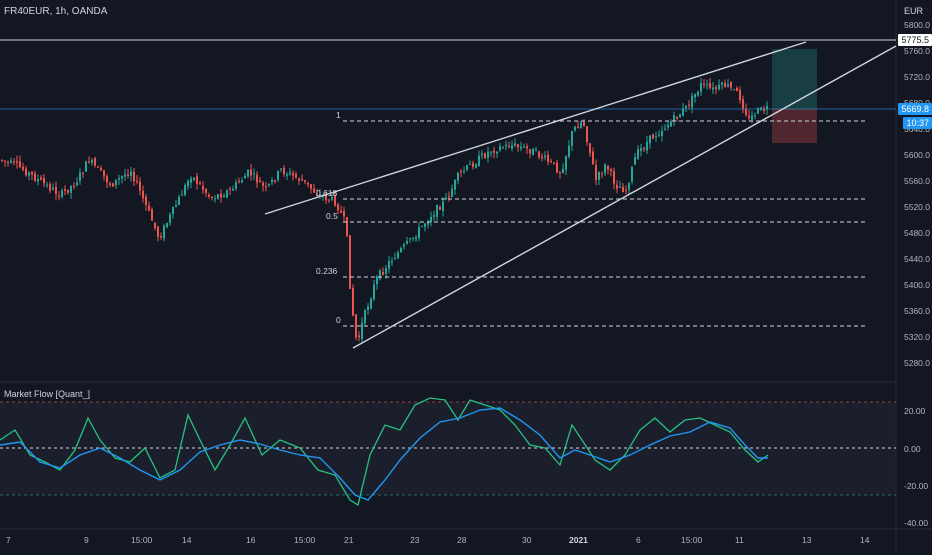 The width and height of the screenshot is (932, 555). What do you see at coordinates (578, 540) in the screenshot?
I see `time-tick-label: 2021` at bounding box center [578, 540].